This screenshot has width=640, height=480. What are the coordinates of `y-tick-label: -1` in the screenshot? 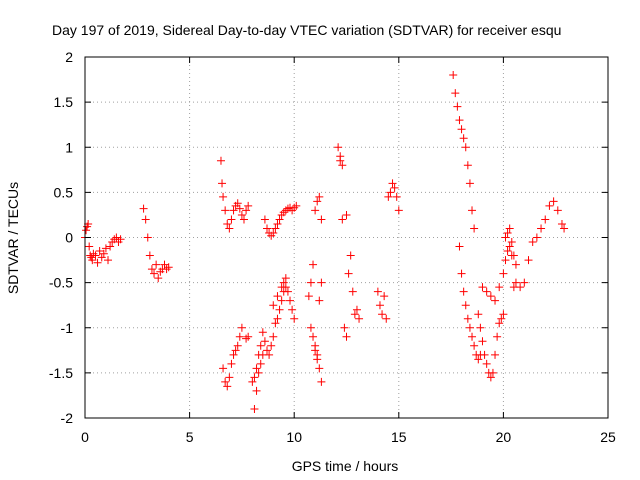 It's located at (67, 328).